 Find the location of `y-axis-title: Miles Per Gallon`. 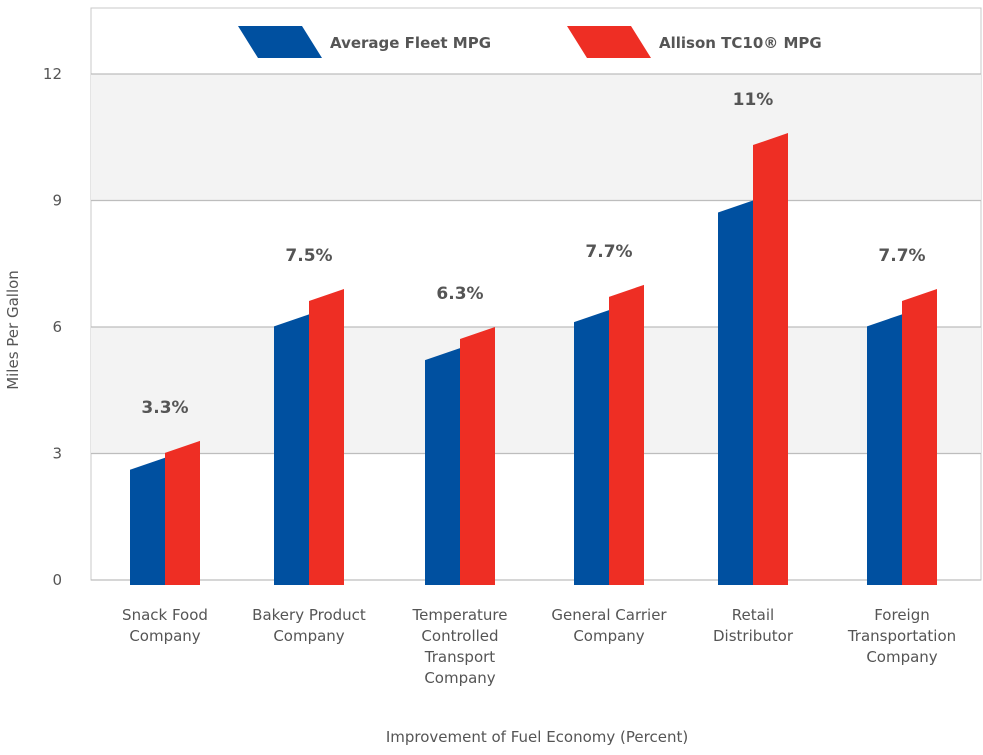

y-axis-title: Miles Per Gallon is located at coordinates (13, 330).